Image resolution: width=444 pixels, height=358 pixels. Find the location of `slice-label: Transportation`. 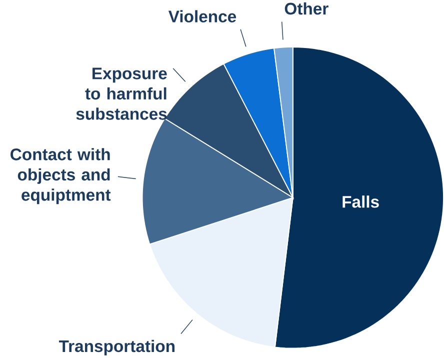

slice-label: Transportation is located at coordinates (116, 348).